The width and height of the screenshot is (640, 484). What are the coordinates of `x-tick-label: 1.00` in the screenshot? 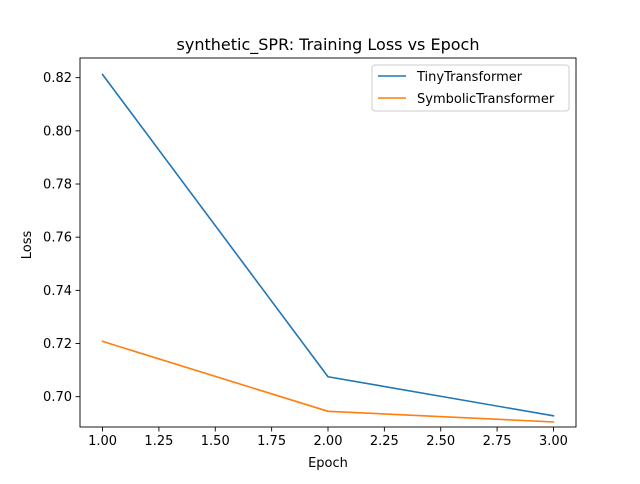 It's located at (102, 441).